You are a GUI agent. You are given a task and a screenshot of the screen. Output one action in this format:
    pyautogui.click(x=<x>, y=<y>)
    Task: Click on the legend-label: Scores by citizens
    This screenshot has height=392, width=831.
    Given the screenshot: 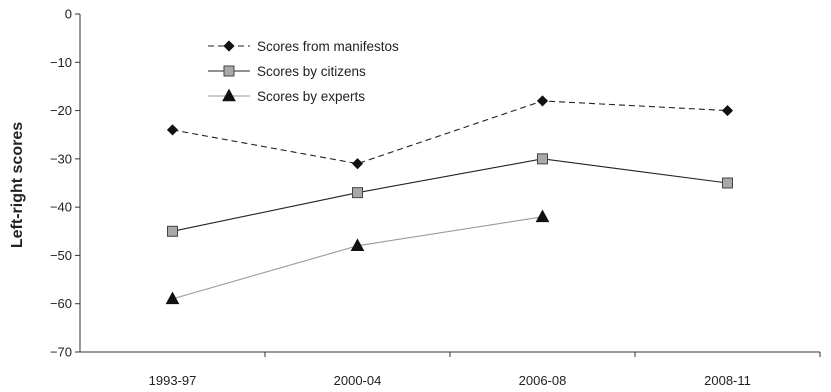 What is the action you would take?
    pyautogui.click(x=311, y=71)
    